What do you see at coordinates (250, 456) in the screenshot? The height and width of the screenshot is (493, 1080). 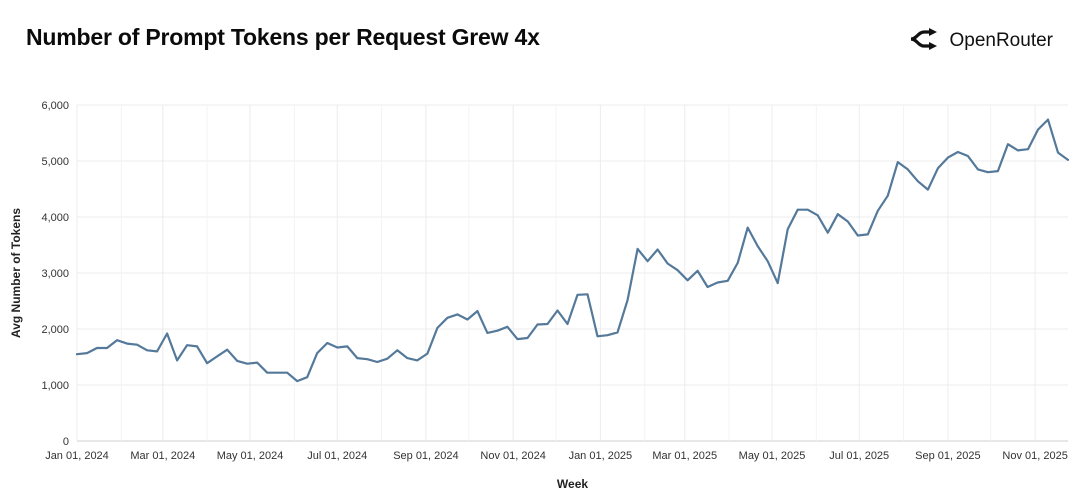 I see `x-tick-label-2: May 01, 2024` at bounding box center [250, 456].